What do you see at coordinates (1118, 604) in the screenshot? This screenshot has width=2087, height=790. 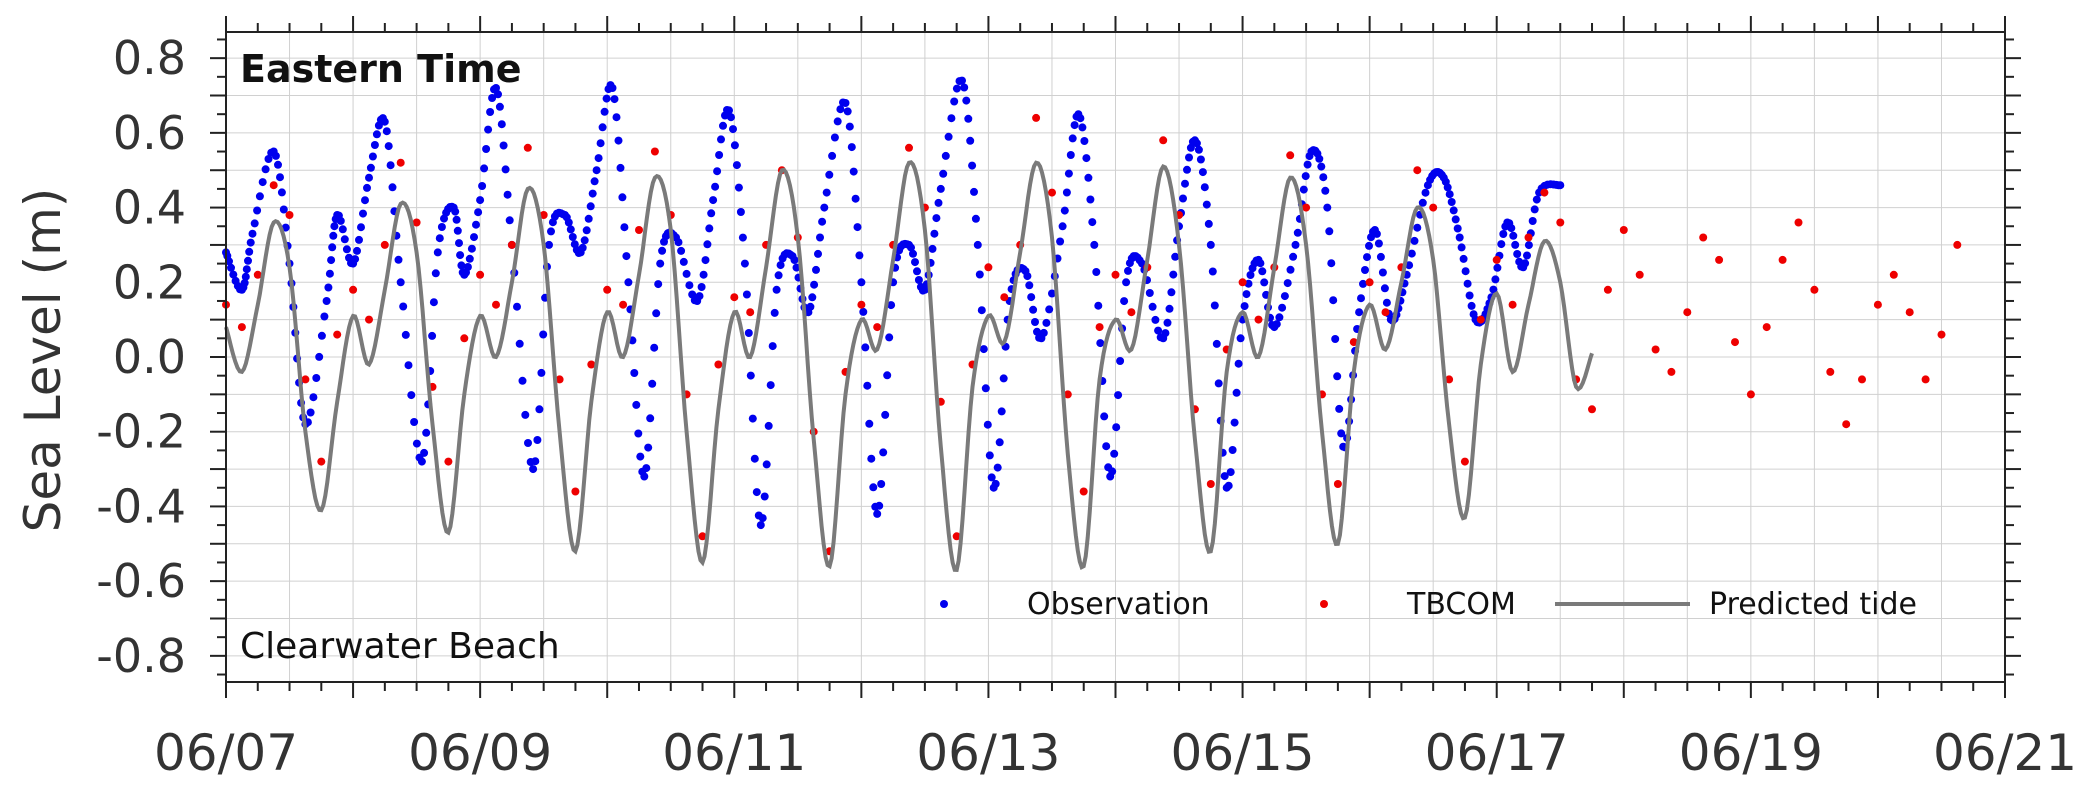 I see `legend-observation-label: Observation` at bounding box center [1118, 604].